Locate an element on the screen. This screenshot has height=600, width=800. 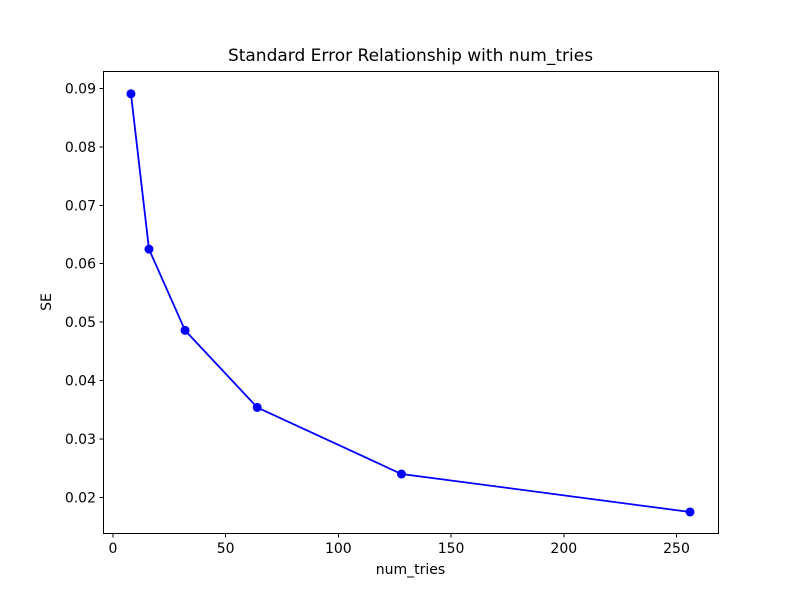
x-tick-label: 0 is located at coordinates (112, 549).